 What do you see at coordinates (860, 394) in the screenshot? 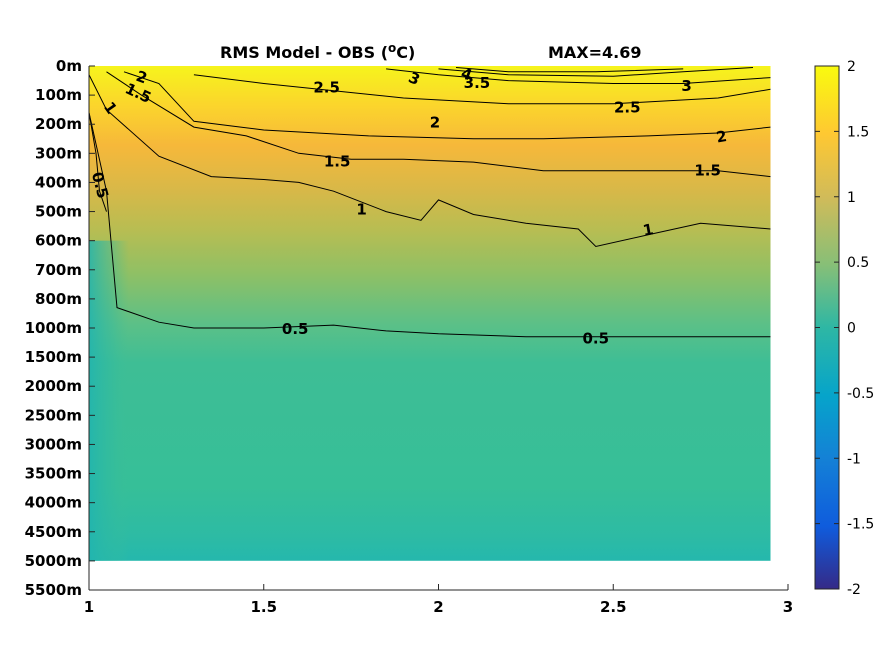
I see `colorbar-tick-label: -0.5` at bounding box center [860, 394].